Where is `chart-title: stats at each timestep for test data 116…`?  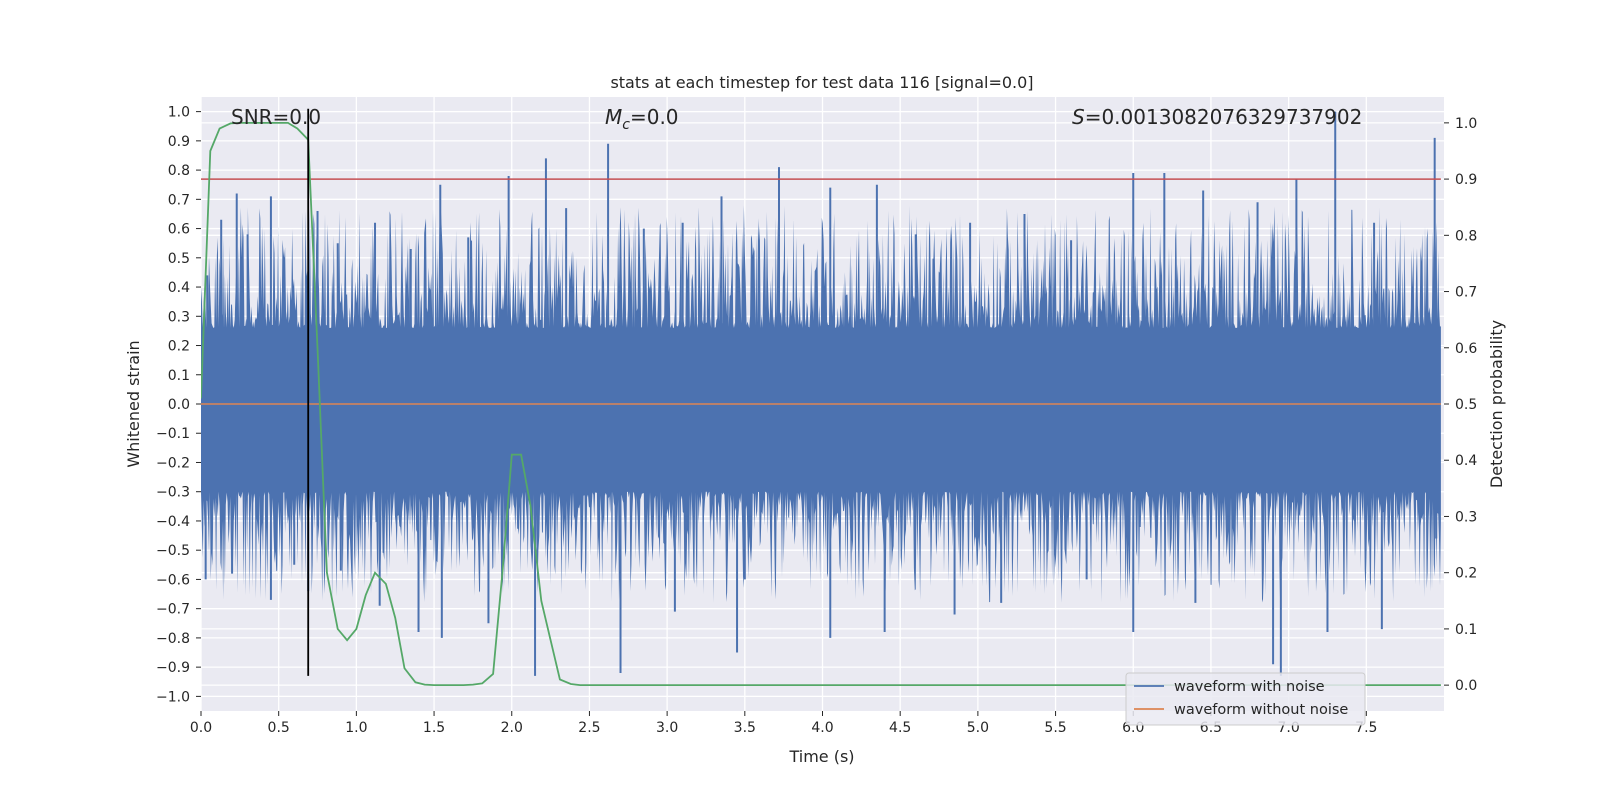
chart-title: stats at each timestep for test data 116… is located at coordinates (821, 82).